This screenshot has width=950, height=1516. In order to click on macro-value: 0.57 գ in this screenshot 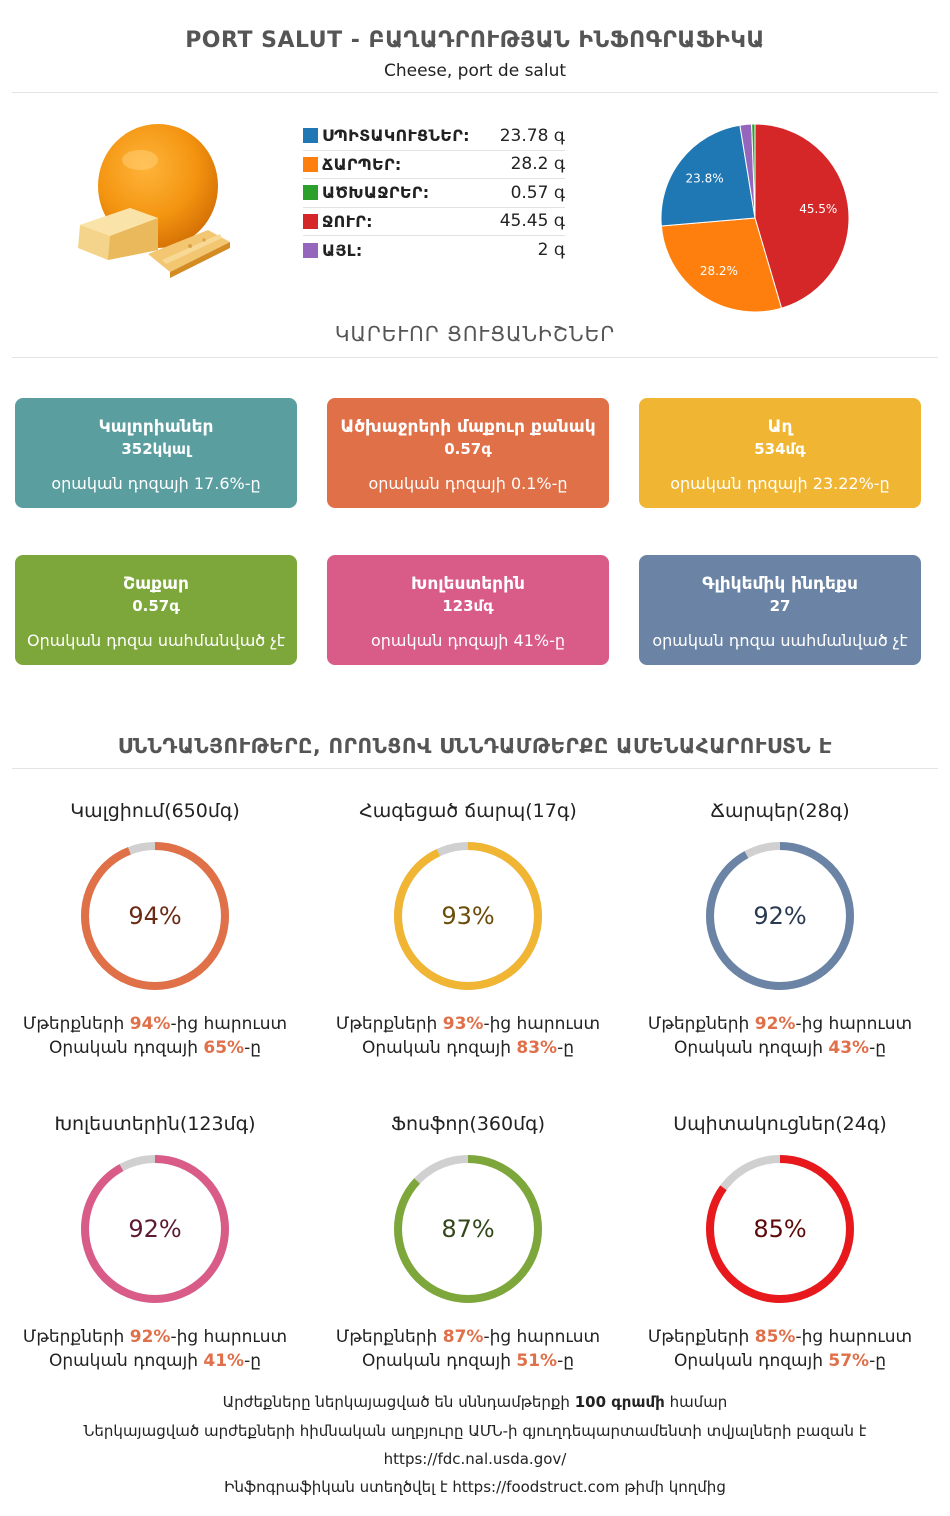, I will do `click(537, 192)`.